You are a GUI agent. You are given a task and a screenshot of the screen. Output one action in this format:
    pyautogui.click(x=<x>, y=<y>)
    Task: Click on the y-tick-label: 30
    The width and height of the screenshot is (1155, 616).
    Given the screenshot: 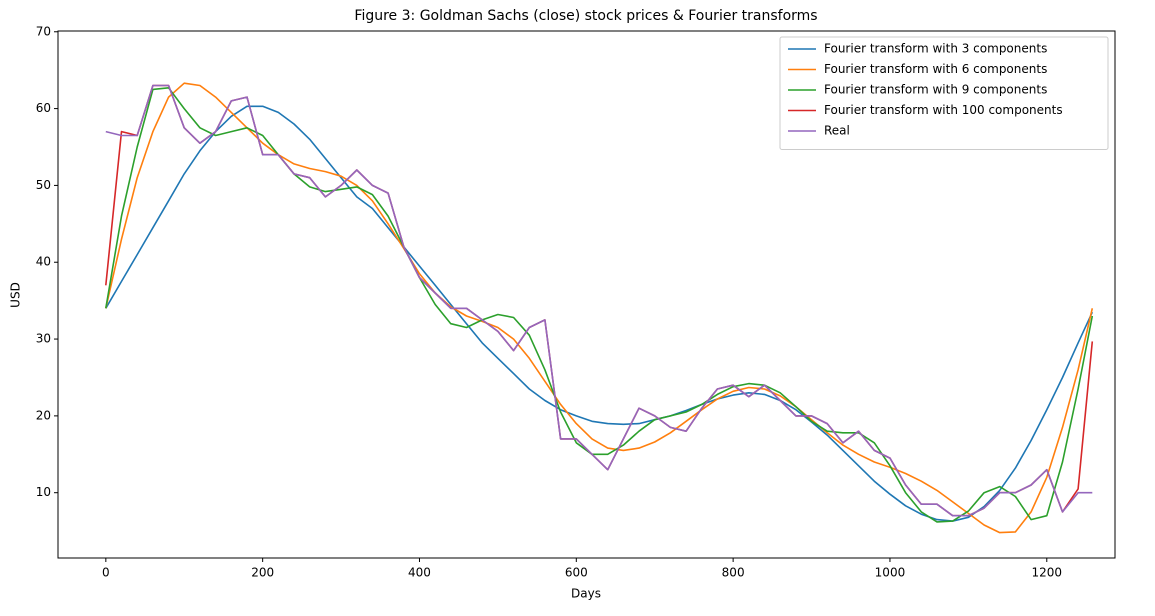 What is the action you would take?
    pyautogui.click(x=43, y=339)
    